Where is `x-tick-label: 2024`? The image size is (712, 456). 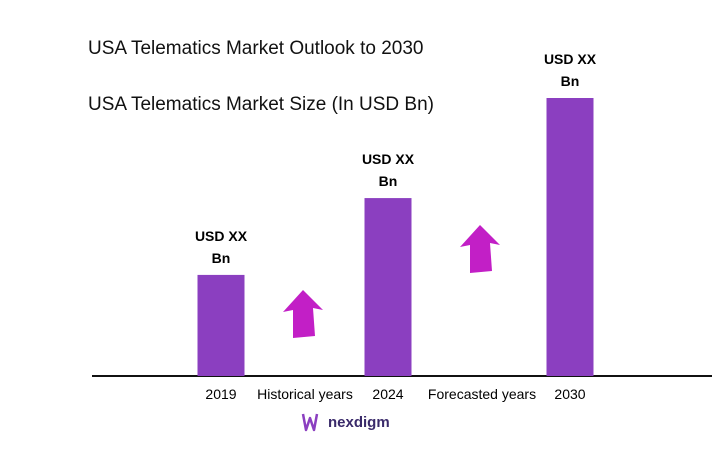 x-tick-label: 2024 is located at coordinates (388, 394).